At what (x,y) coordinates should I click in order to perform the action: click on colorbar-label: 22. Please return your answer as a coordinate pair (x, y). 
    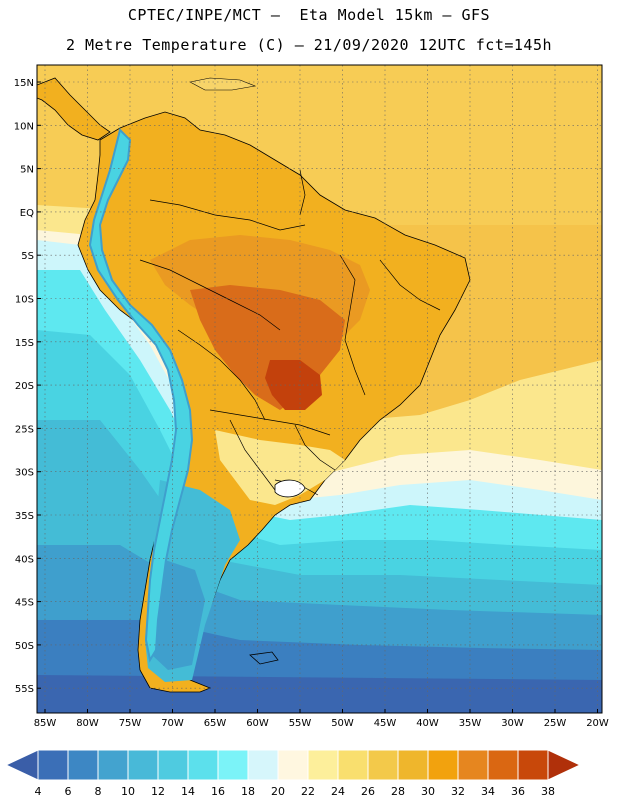
    Looking at the image, I should click on (308, 791).